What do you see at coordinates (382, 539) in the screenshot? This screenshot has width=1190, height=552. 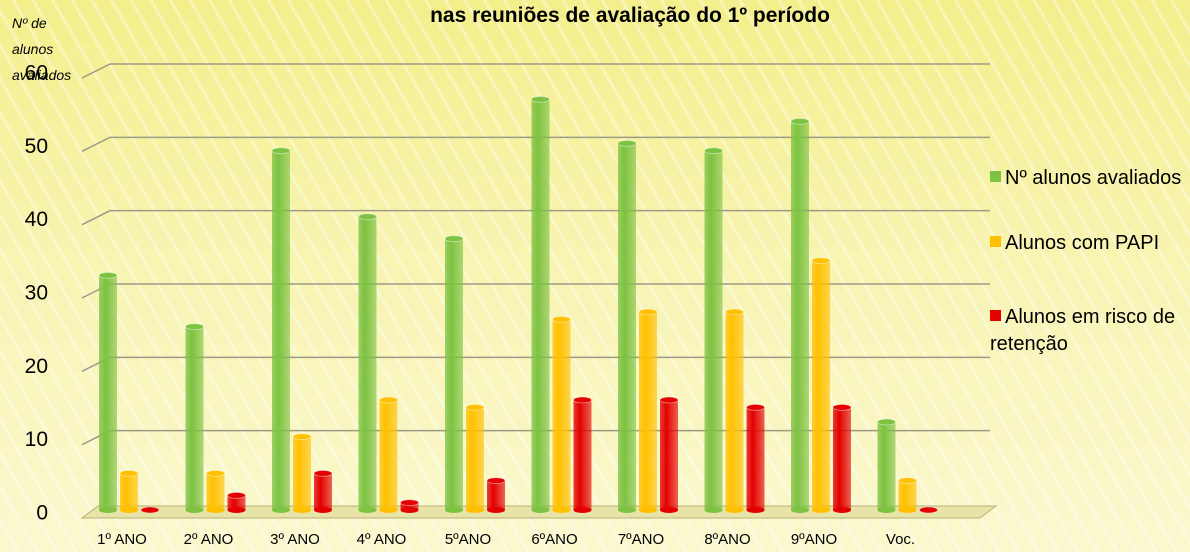 I see `x-tick-label: 4º ANO` at bounding box center [382, 539].